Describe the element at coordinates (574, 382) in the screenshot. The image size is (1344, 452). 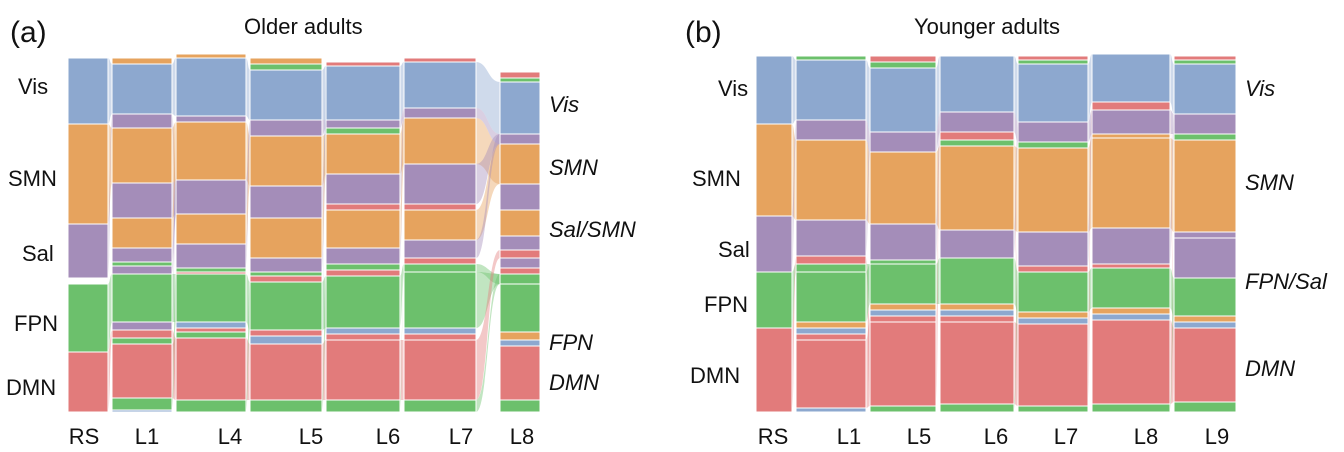
I see `right-label-dmn: DMN` at that location.